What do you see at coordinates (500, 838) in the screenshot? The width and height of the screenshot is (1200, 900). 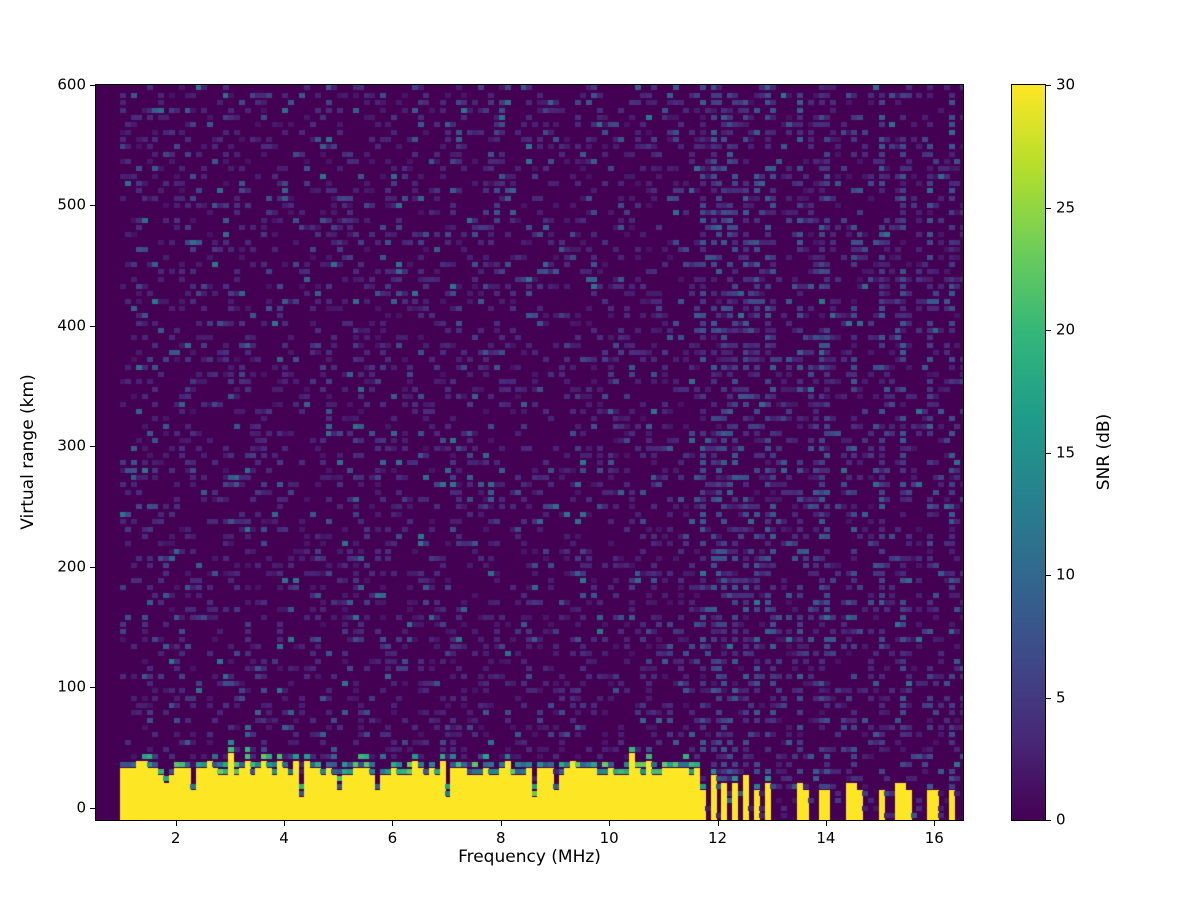 I see `x-tick-label: 8` at bounding box center [500, 838].